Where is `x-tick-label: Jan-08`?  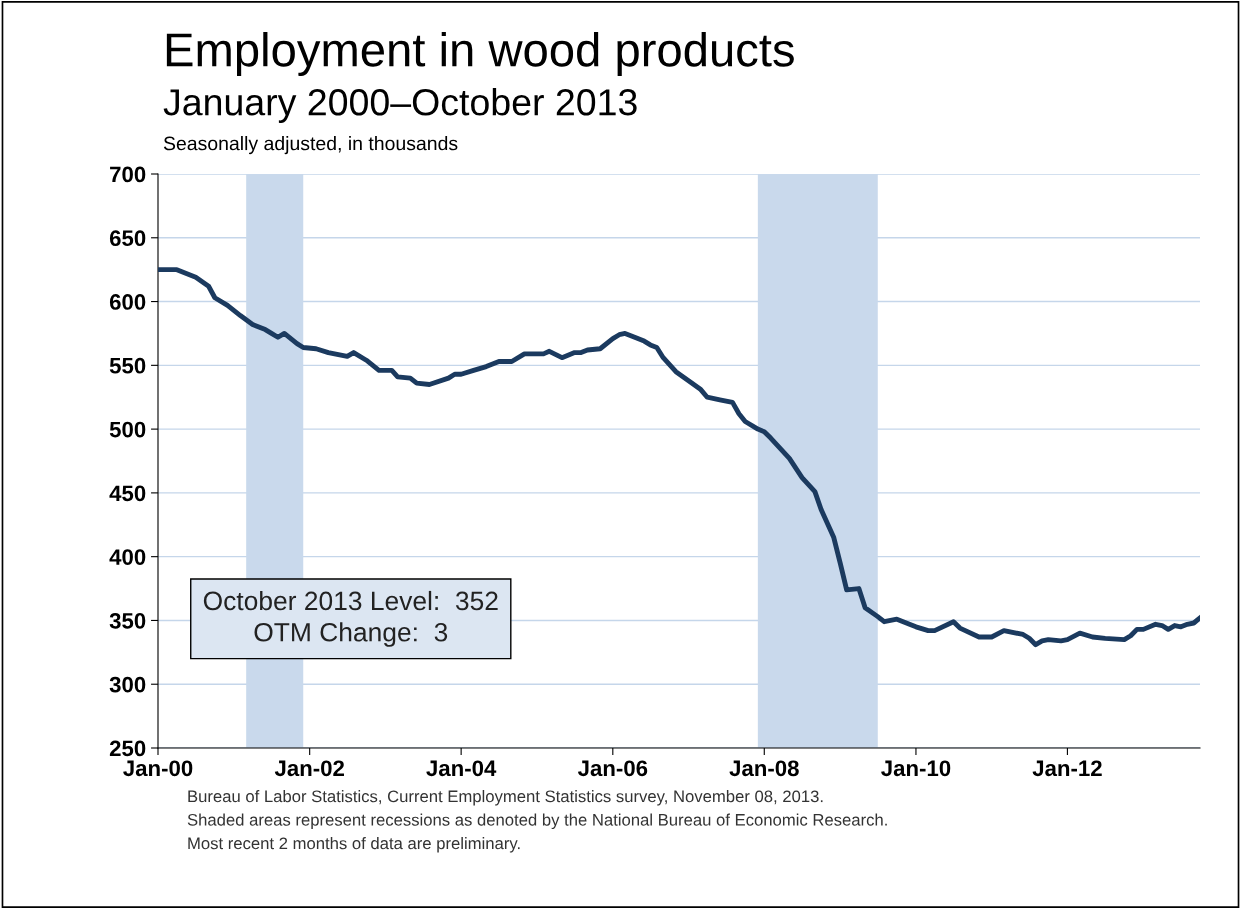
x-tick-label: Jan-08 is located at coordinates (764, 768).